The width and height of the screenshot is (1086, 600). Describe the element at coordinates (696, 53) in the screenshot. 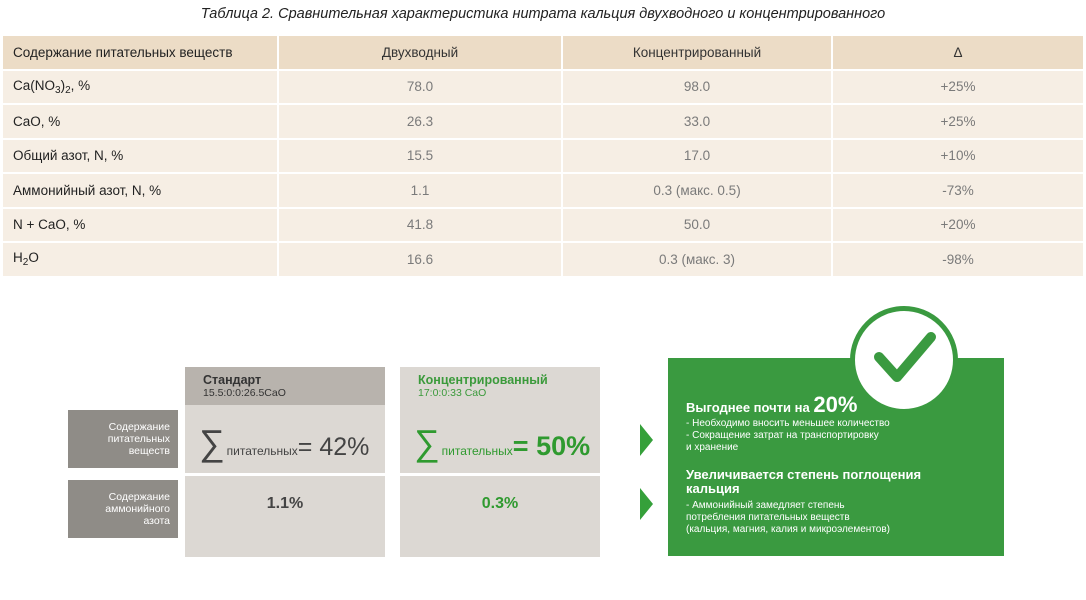

I see `header-concentrated: Концентрированный` at that location.